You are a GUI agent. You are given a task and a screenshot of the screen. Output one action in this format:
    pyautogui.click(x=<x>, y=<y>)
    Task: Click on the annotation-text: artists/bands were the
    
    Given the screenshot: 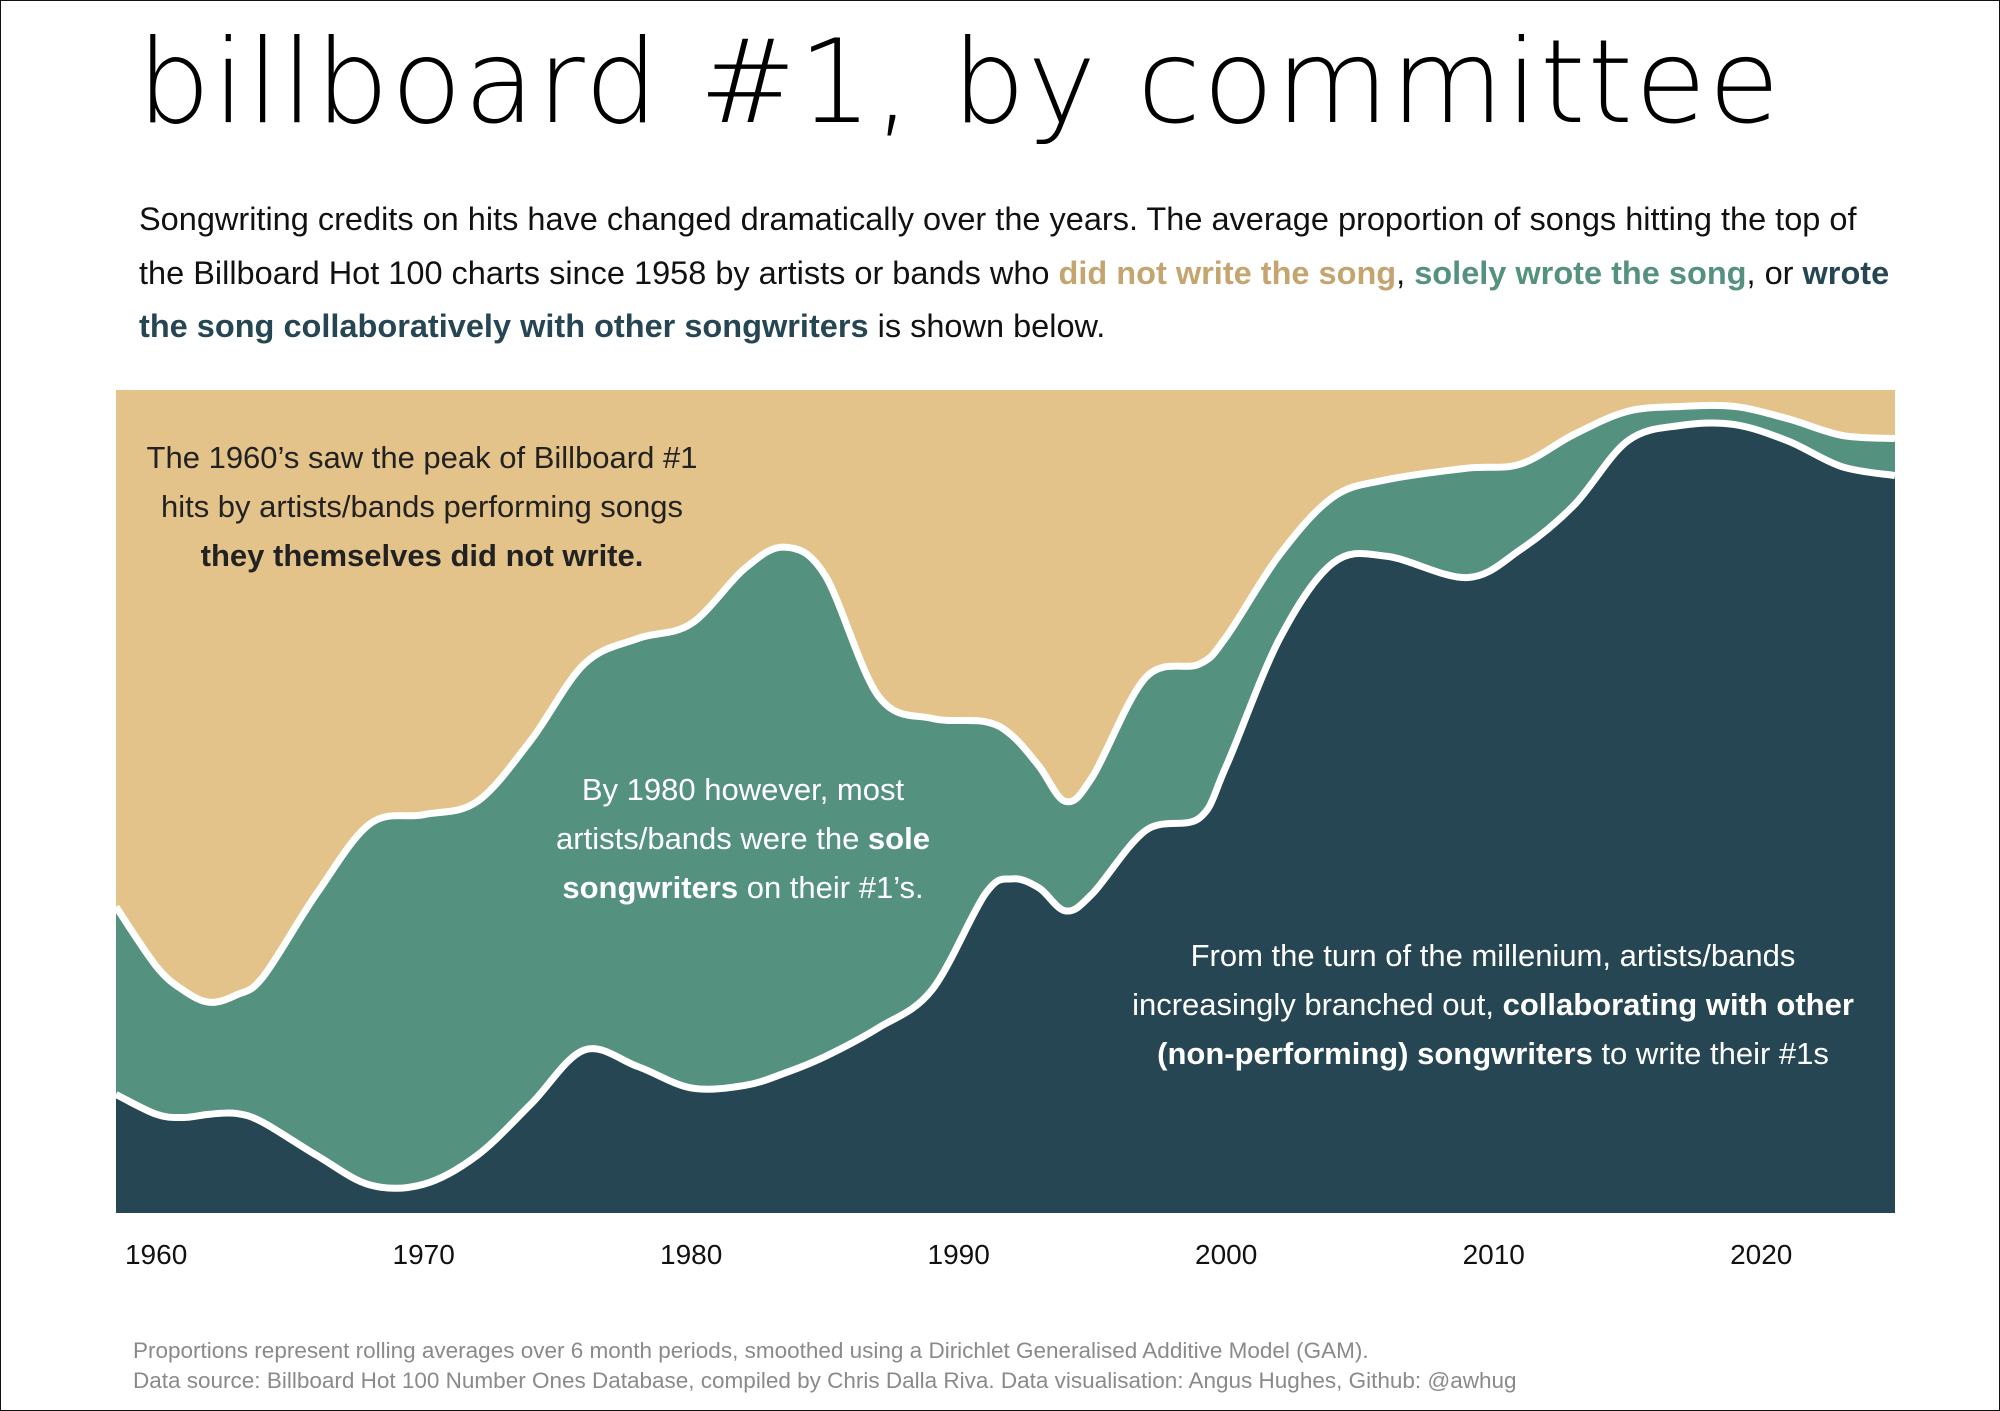 What is the action you would take?
    pyautogui.click(x=712, y=838)
    